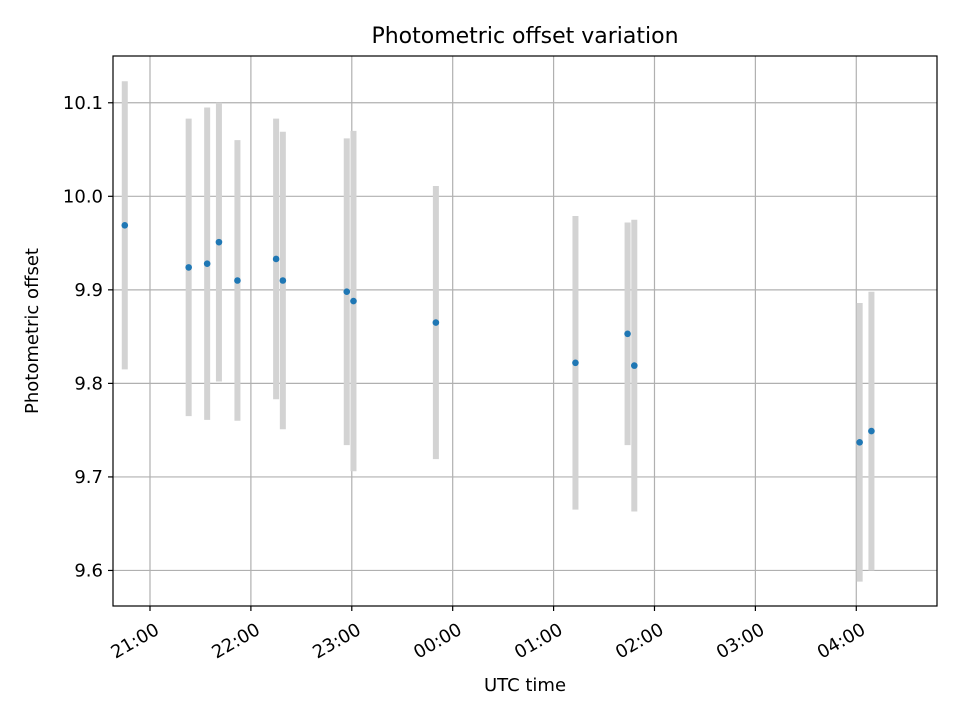  What do you see at coordinates (88, 290) in the screenshot?
I see `y-tick-label: 9.9` at bounding box center [88, 290].